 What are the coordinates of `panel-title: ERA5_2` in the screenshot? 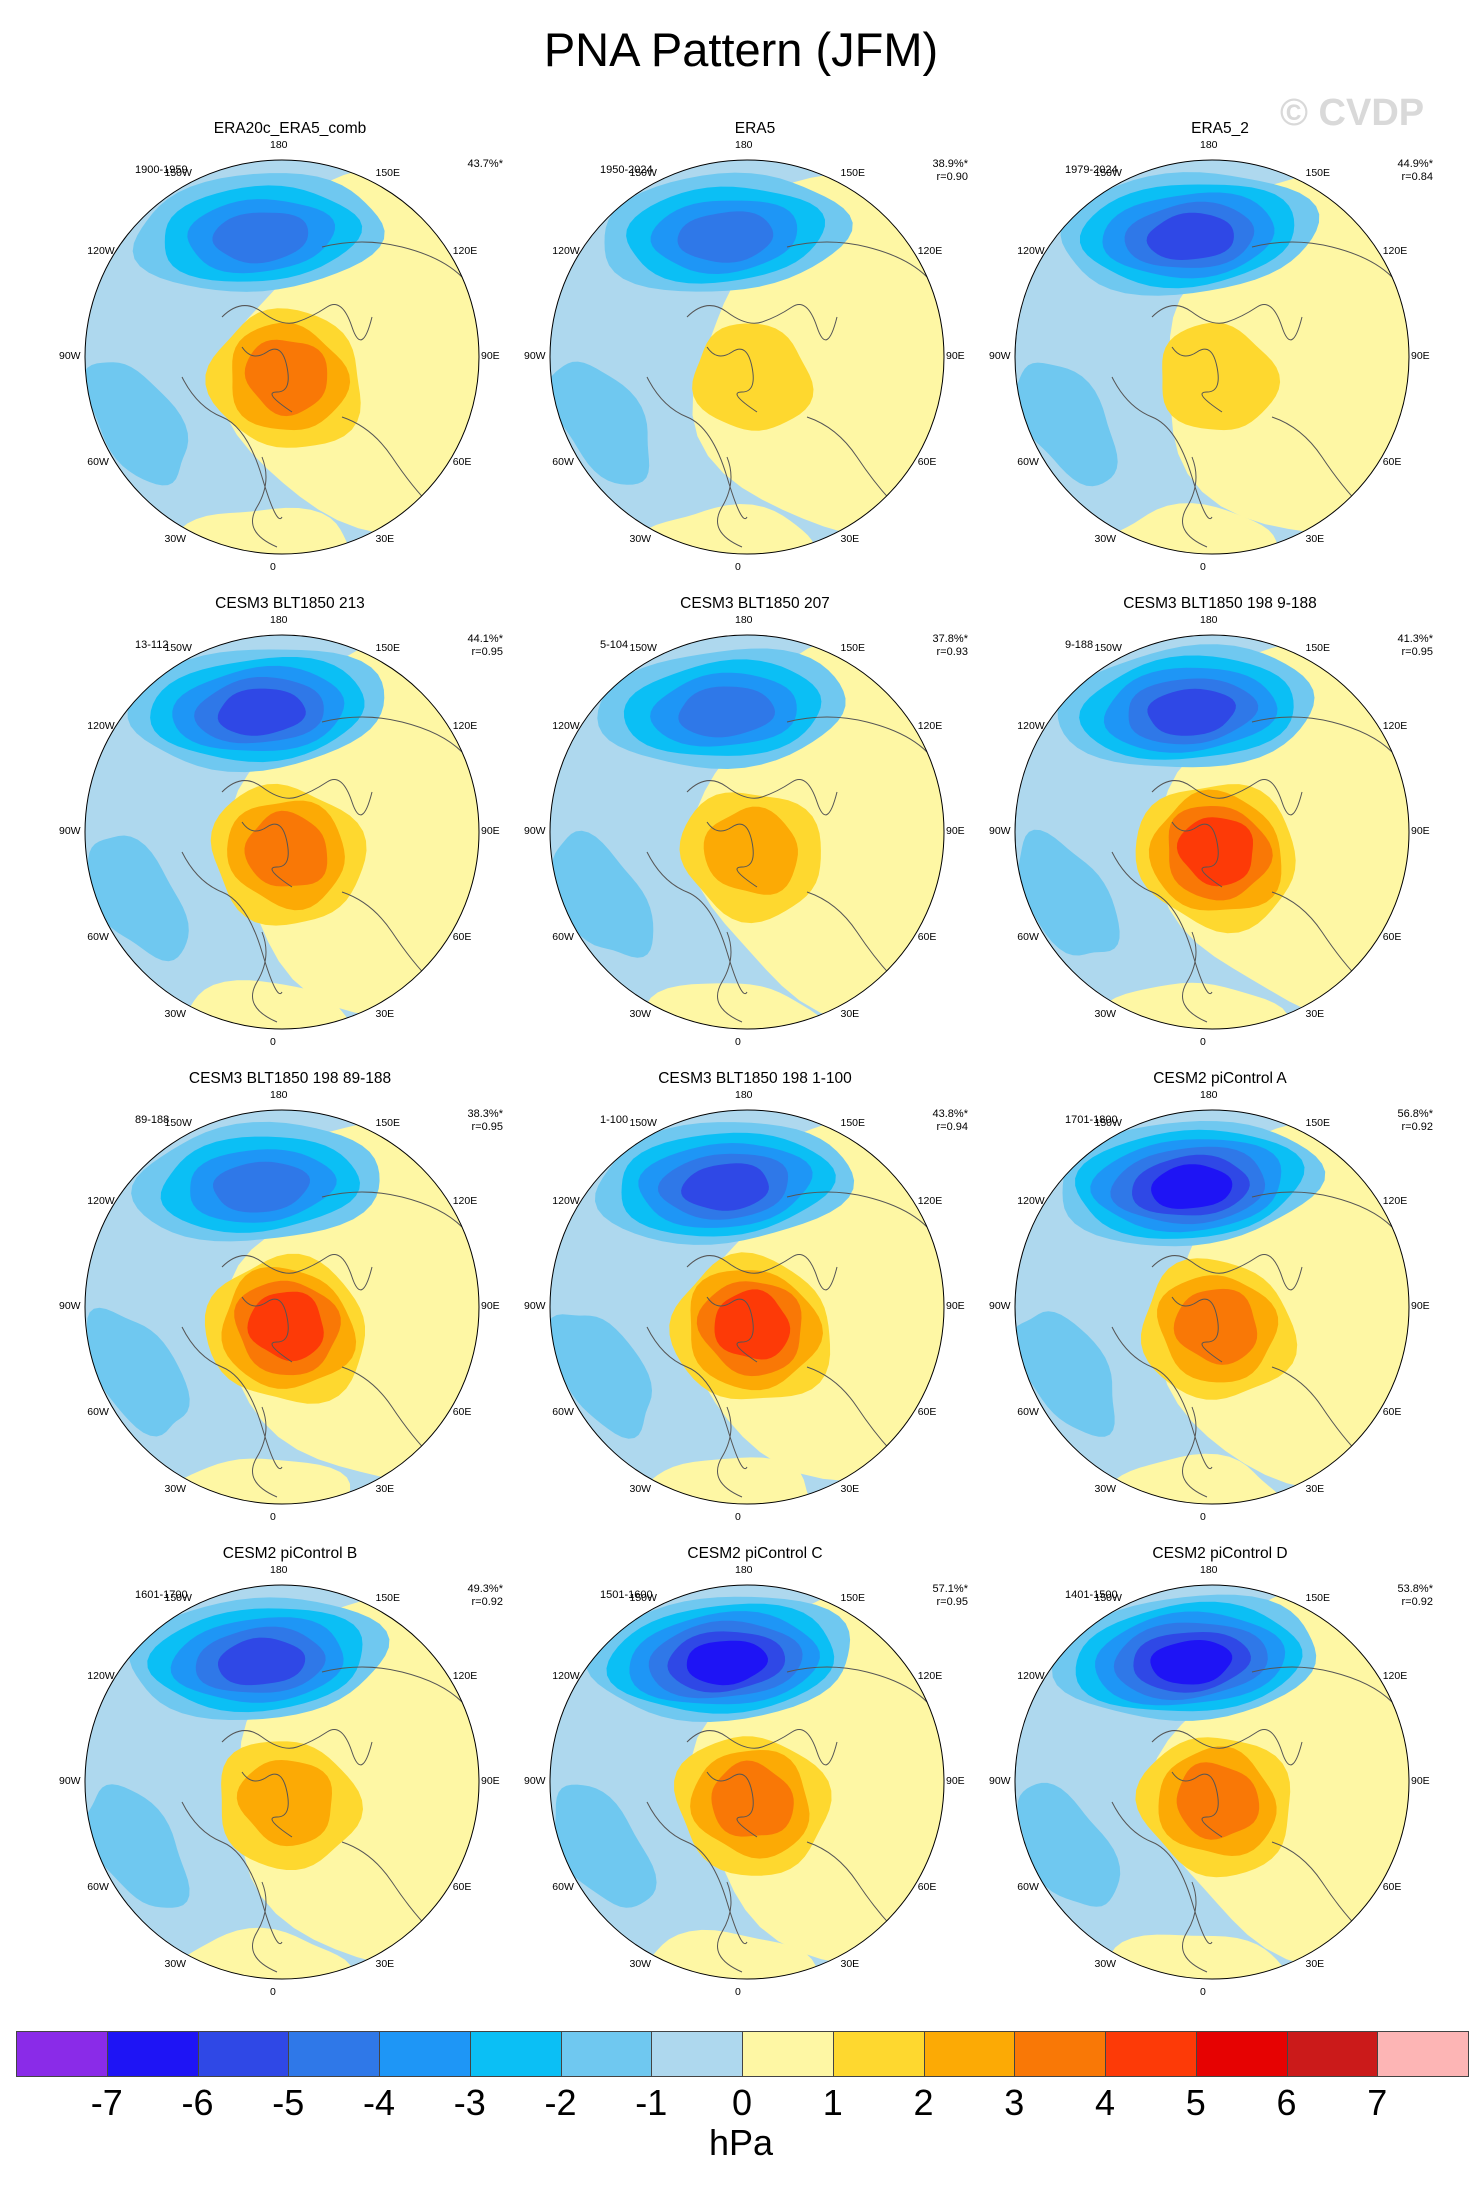 It's located at (1220, 128).